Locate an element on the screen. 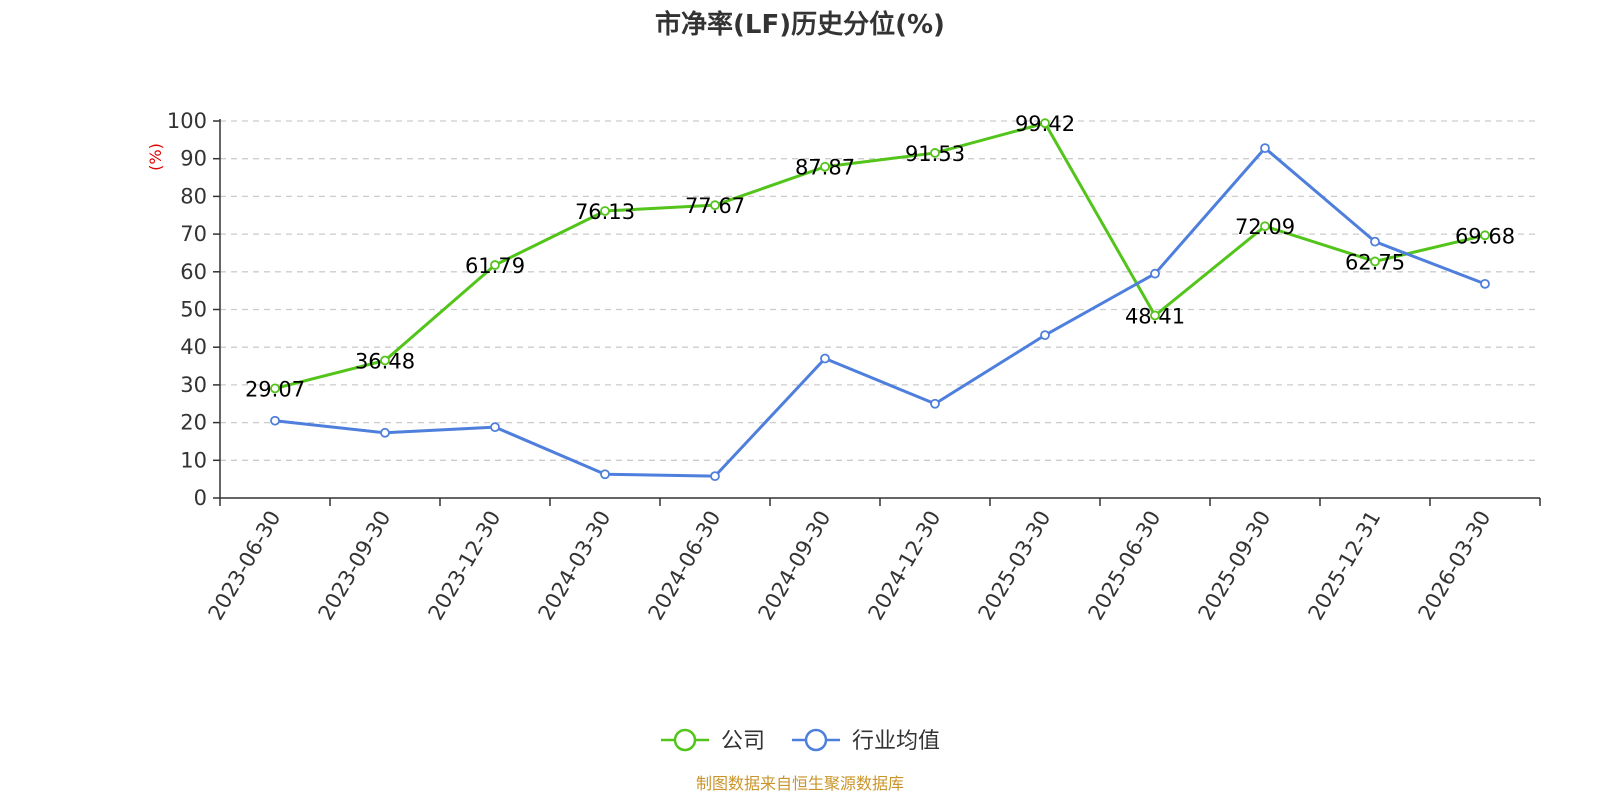 This screenshot has height=800, width=1600. y-tick-label: 50 is located at coordinates (193, 310).